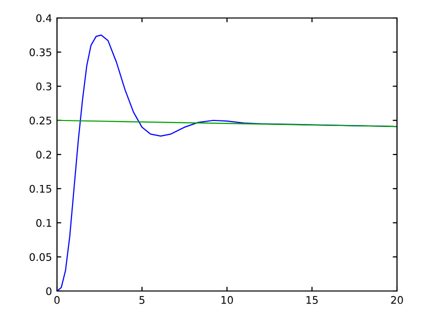 The width and height of the screenshot is (436, 328). I want to click on x-tick-label: 15, so click(312, 300).